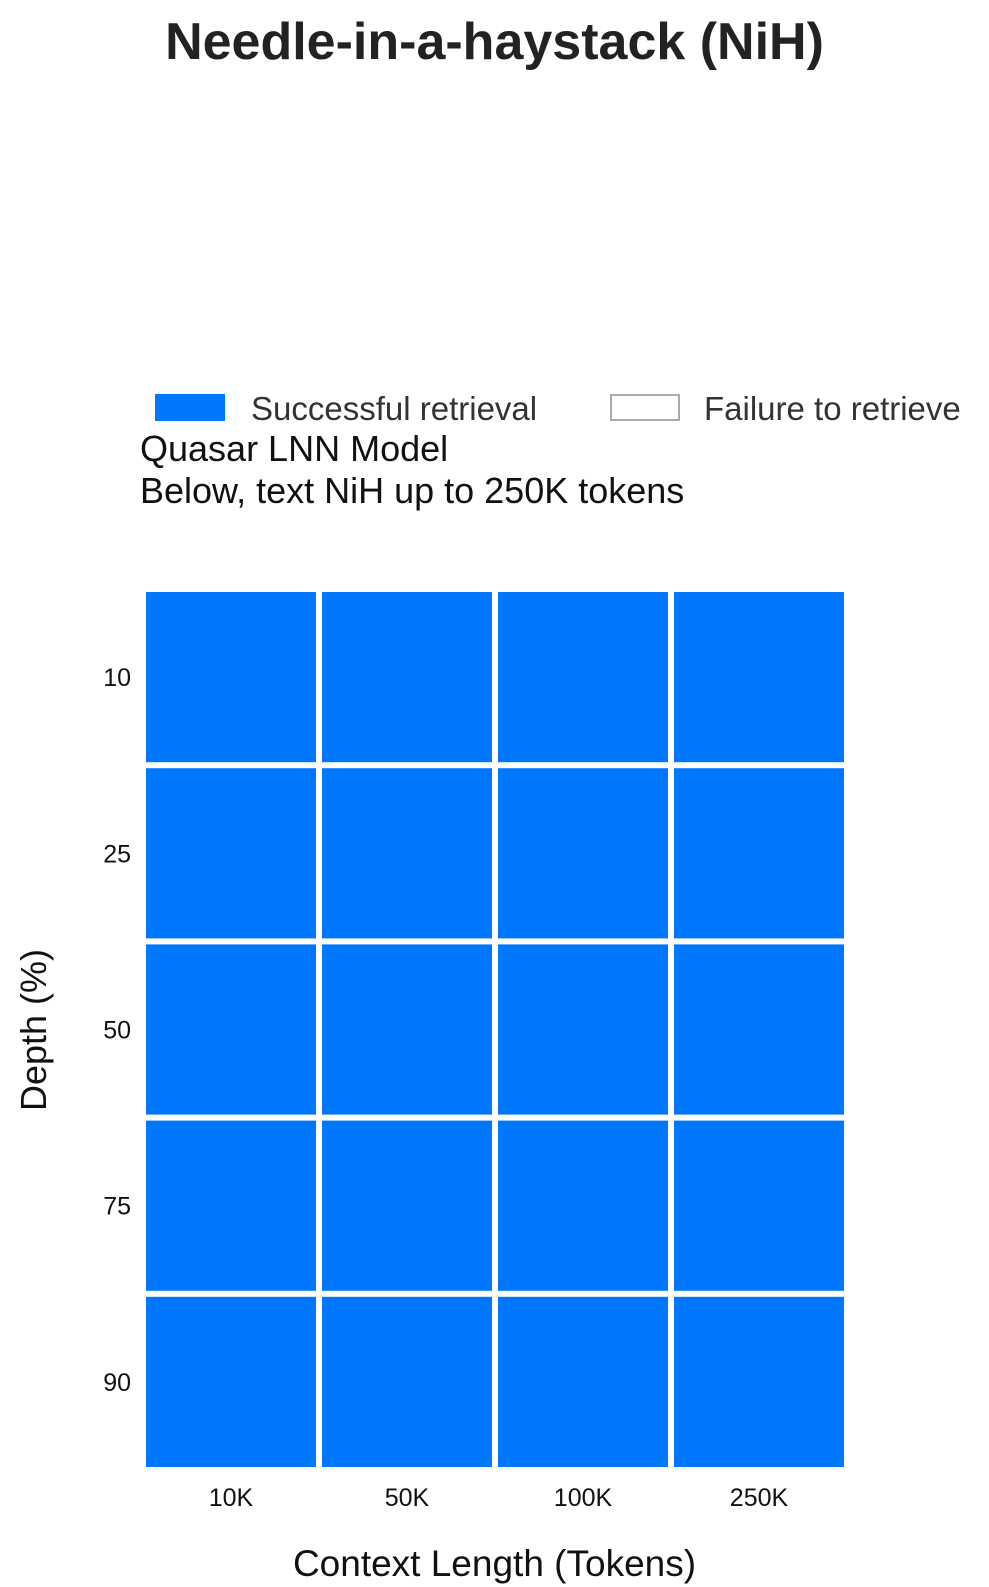 This screenshot has width=989, height=1587. Describe the element at coordinates (645, 407) in the screenshot. I see `legend-swatch-failure` at that location.